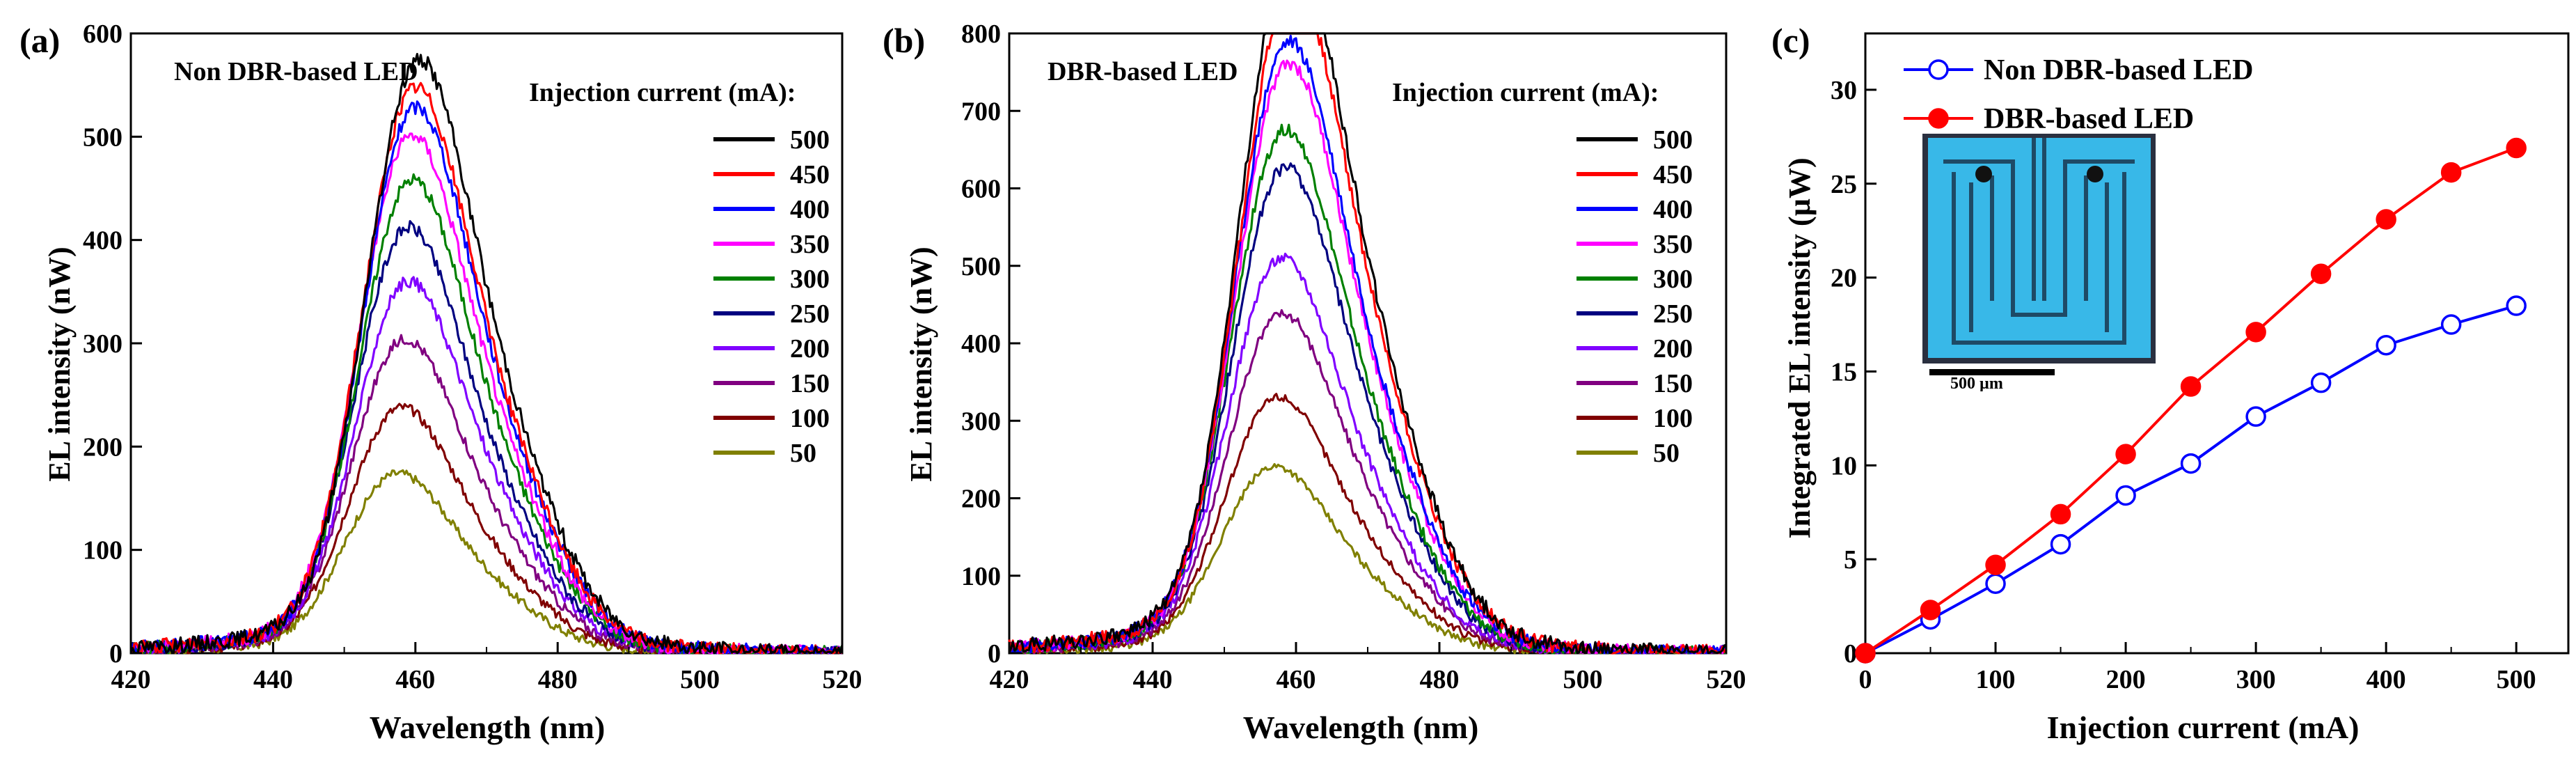 Image resolution: width=2576 pixels, height=766 pixels. What do you see at coordinates (296, 72) in the screenshot?
I see `panel-a-inset-title: Non DBR-based LED` at bounding box center [296, 72].